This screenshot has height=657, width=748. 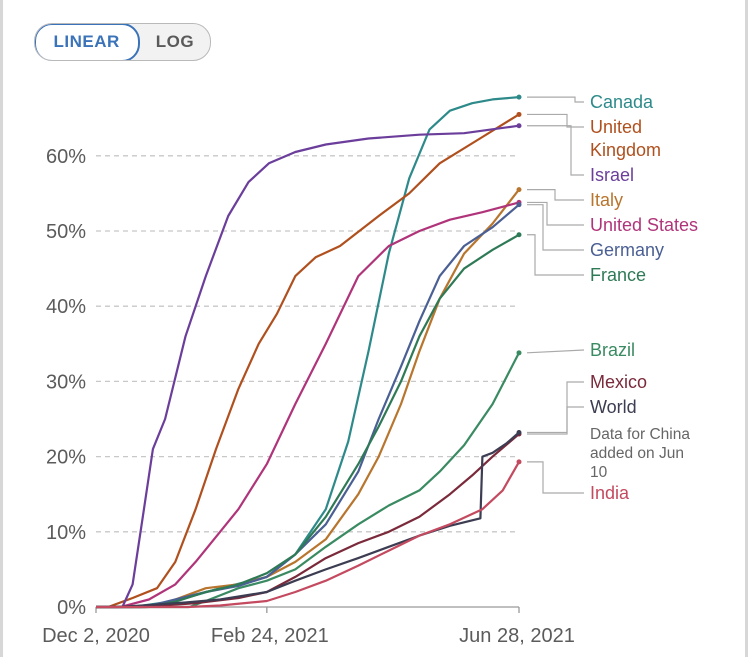 What do you see at coordinates (175, 41) in the screenshot?
I see `log-scale-button: LOG` at bounding box center [175, 41].